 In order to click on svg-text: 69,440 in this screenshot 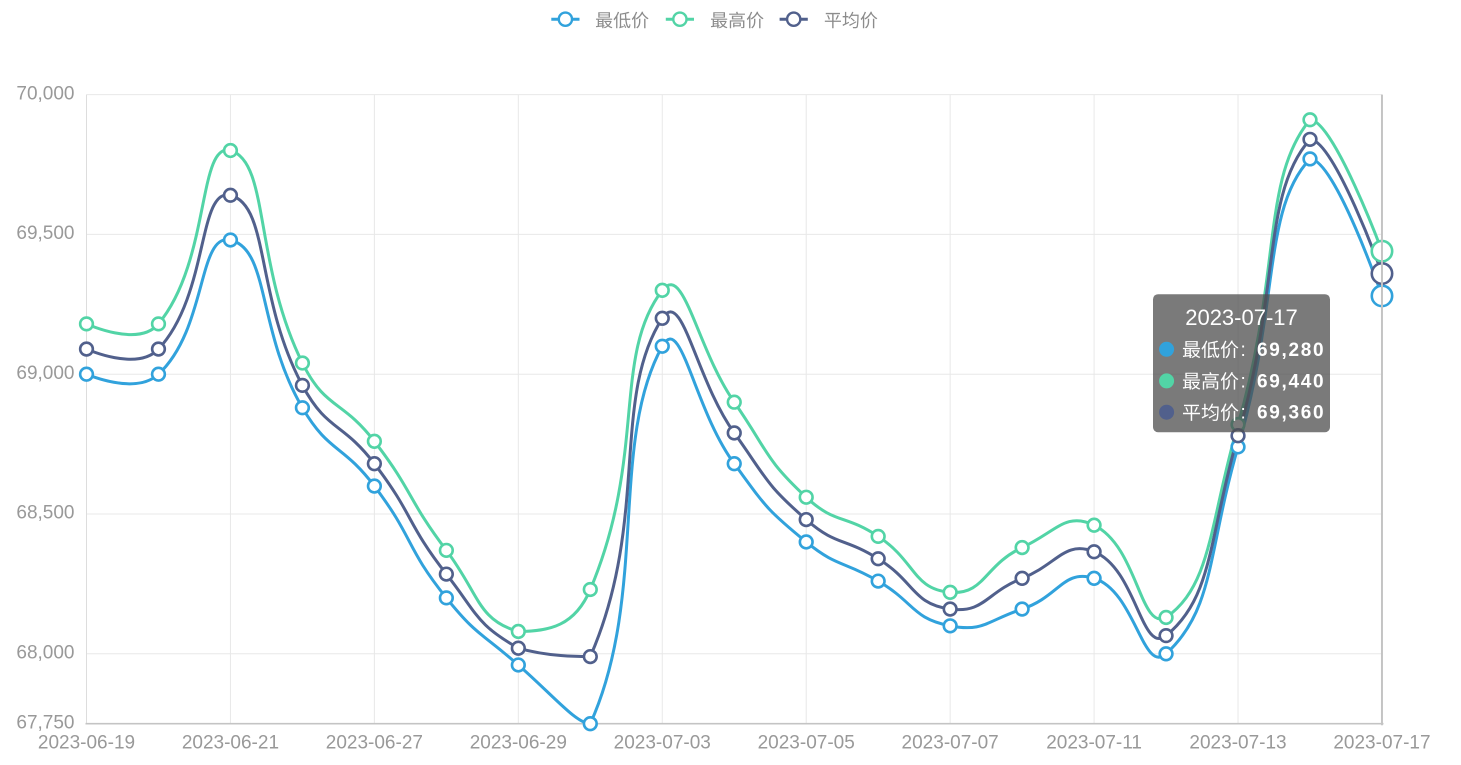, I will do `click(1291, 381)`.